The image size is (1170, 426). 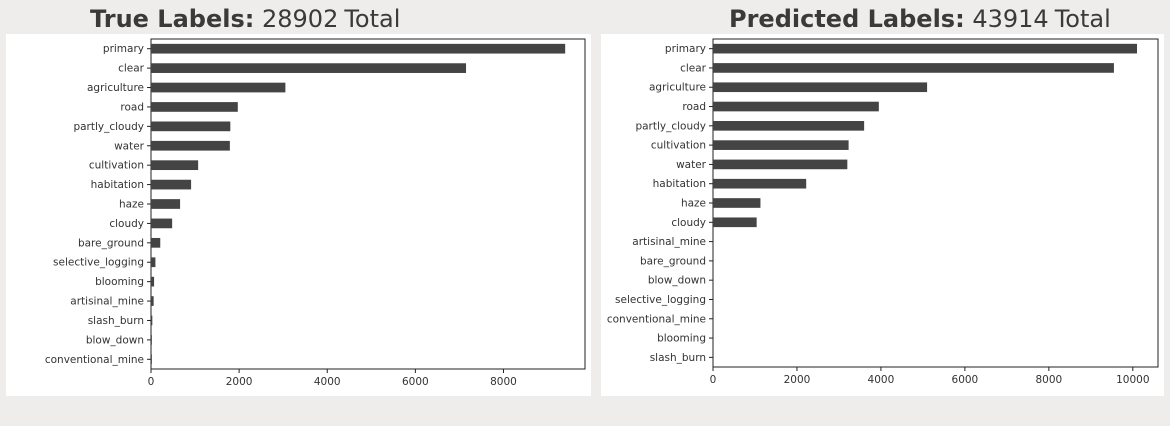 I want to click on panel-title-true-labels: True Labels: 28902 Total, so click(x=245, y=19).